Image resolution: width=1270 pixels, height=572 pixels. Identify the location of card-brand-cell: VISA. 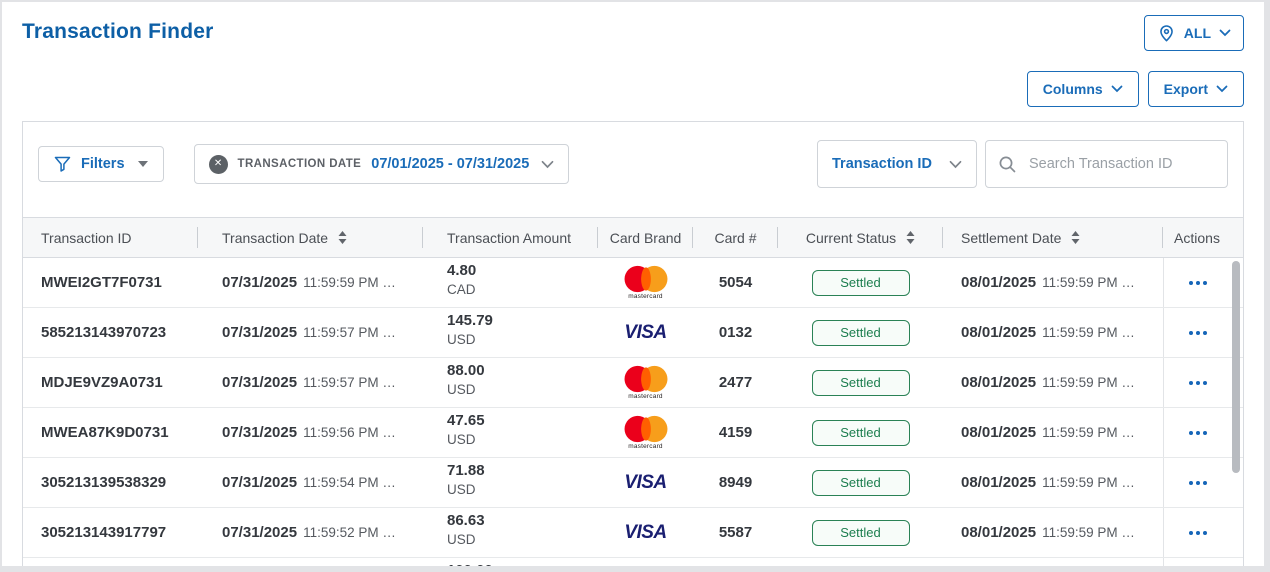
(645, 332).